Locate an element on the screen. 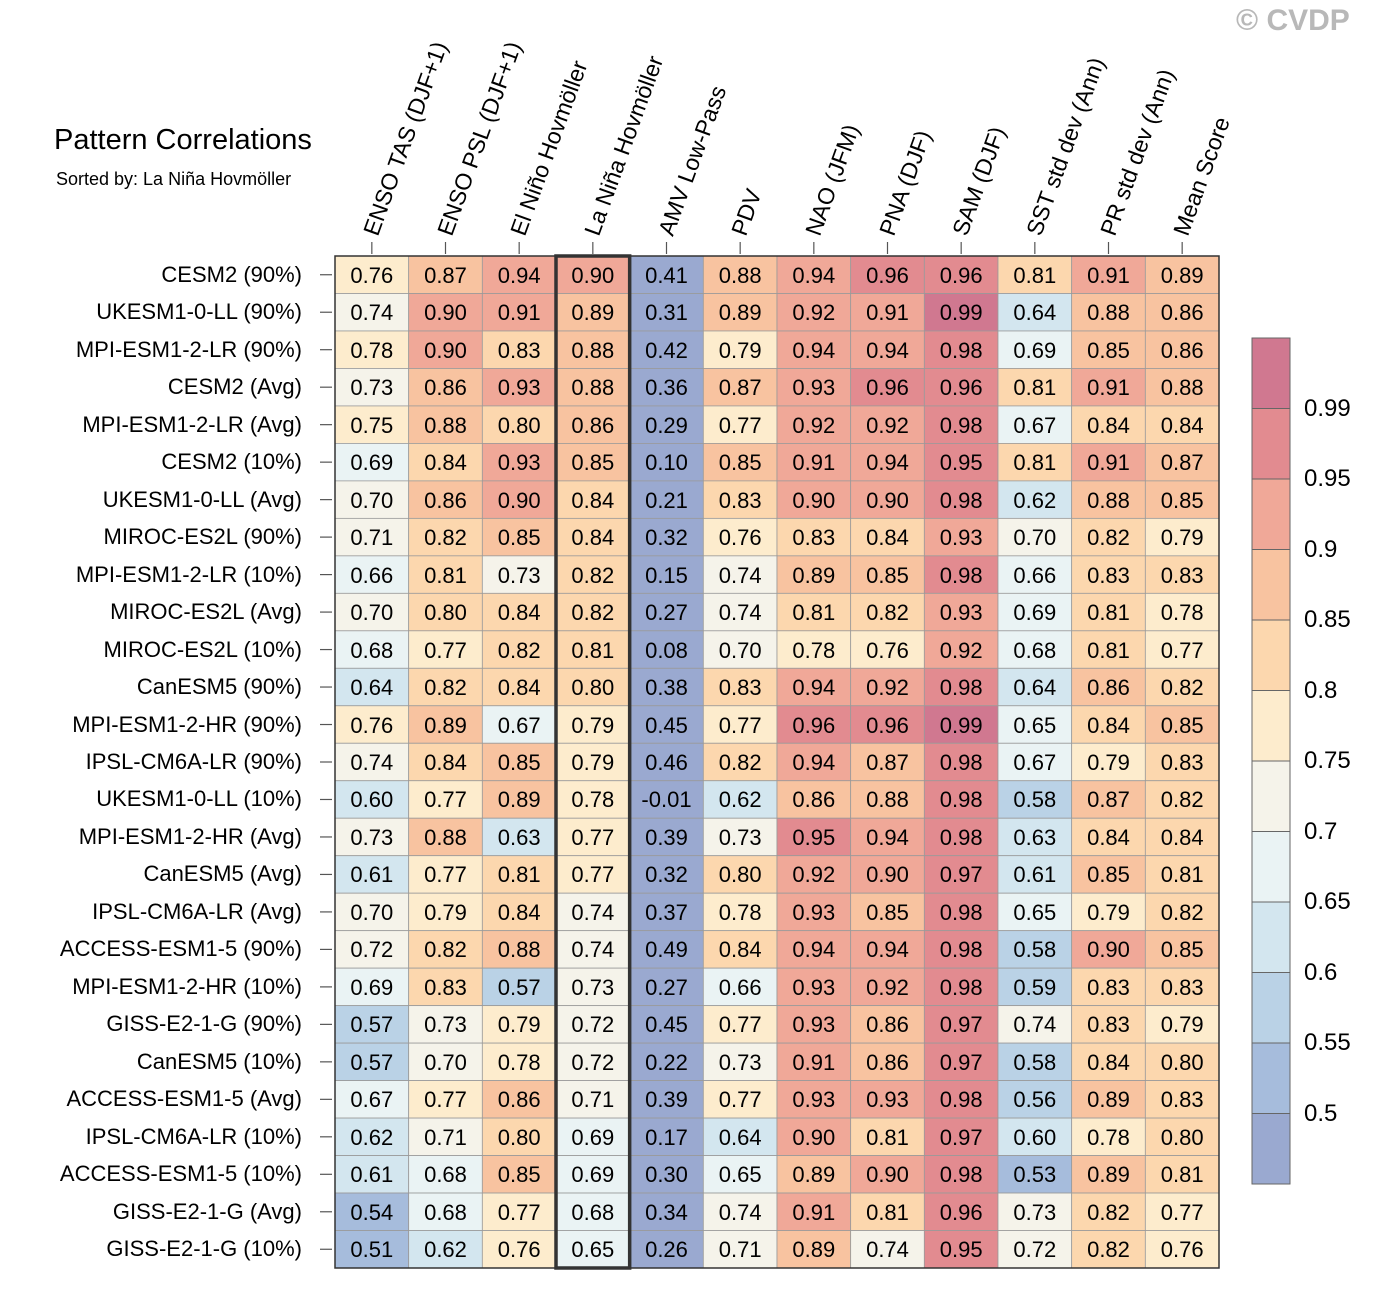 The width and height of the screenshot is (1375, 1289). cell-value-label: 0.77 is located at coordinates (445, 800).